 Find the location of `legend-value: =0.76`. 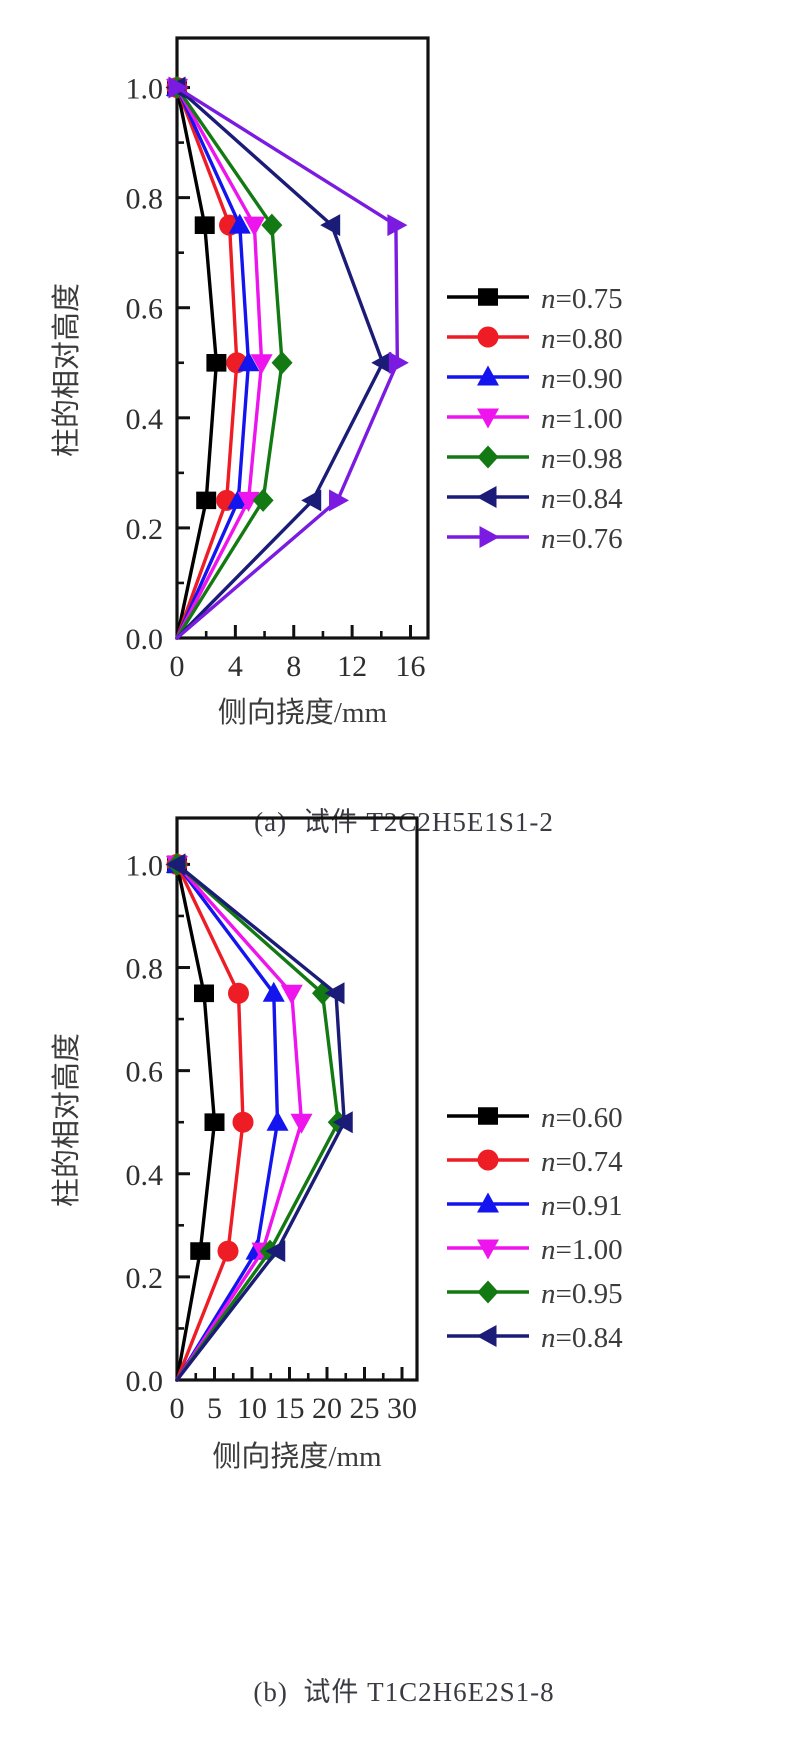

legend-value: =0.76 is located at coordinates (589, 539).